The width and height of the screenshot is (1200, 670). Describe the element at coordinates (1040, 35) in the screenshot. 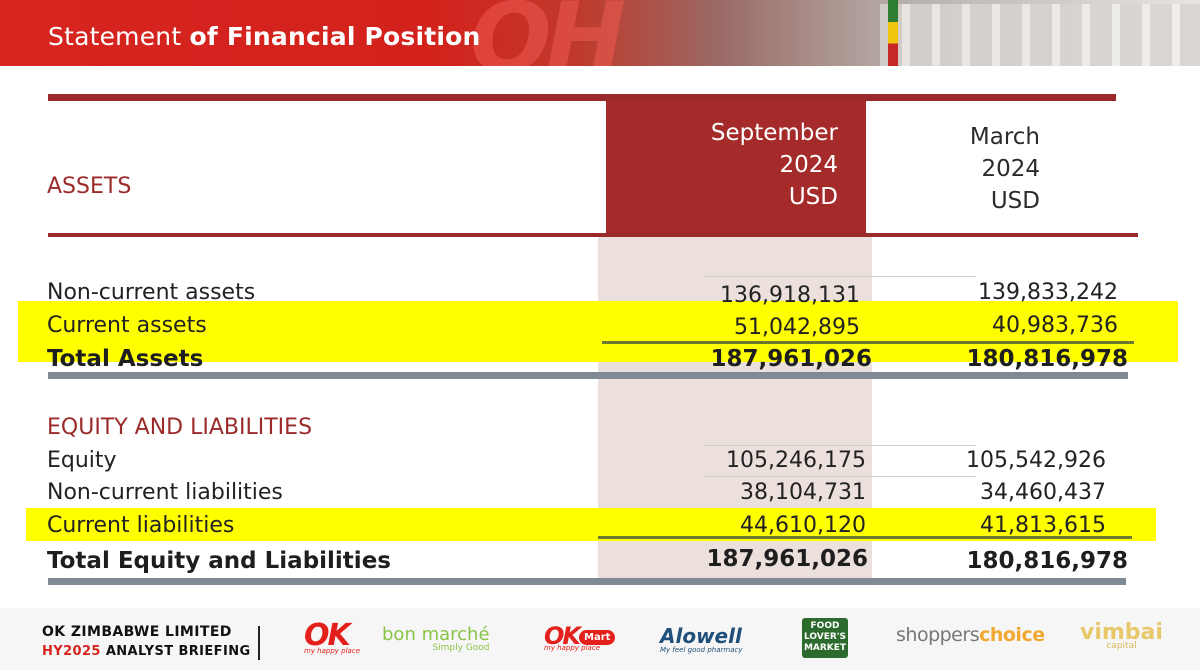

I see `building-photo` at that location.